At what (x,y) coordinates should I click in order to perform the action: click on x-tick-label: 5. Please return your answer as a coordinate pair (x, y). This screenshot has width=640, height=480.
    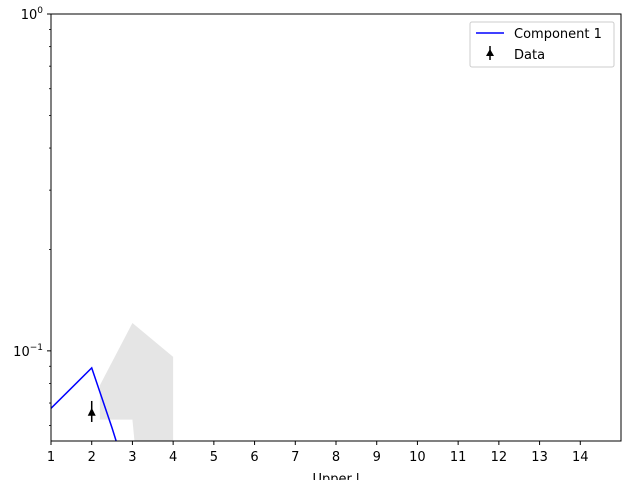
    Looking at the image, I should click on (214, 457).